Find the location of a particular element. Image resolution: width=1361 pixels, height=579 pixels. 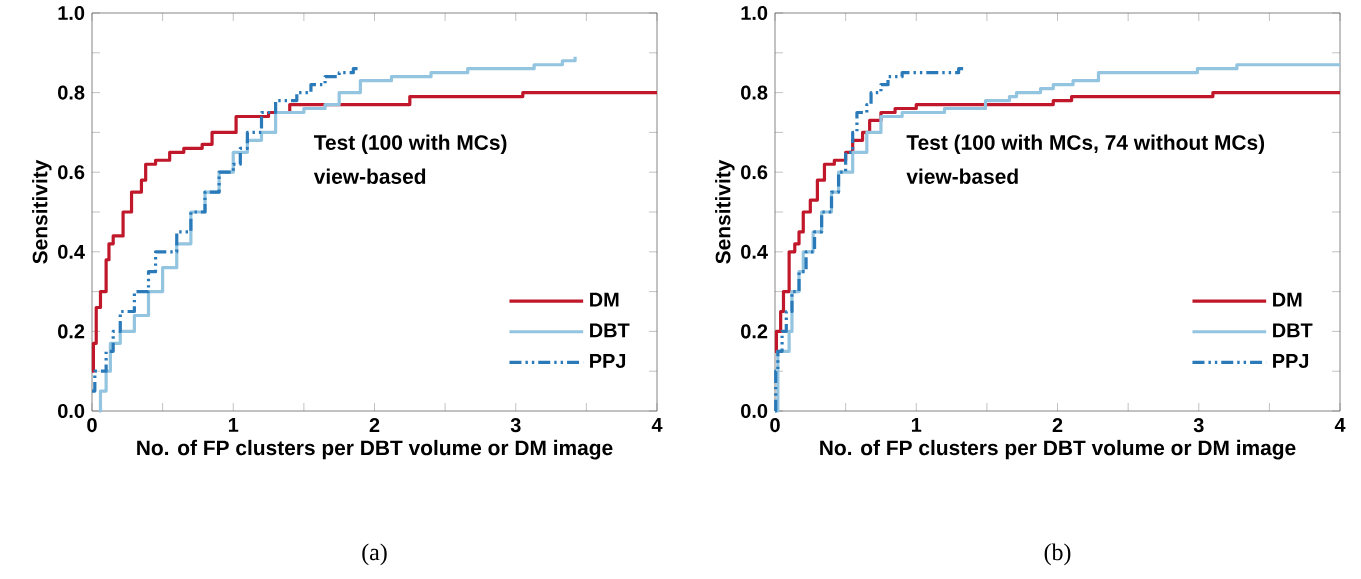

annotation: Test (100 with MCs) is located at coordinates (410, 144).